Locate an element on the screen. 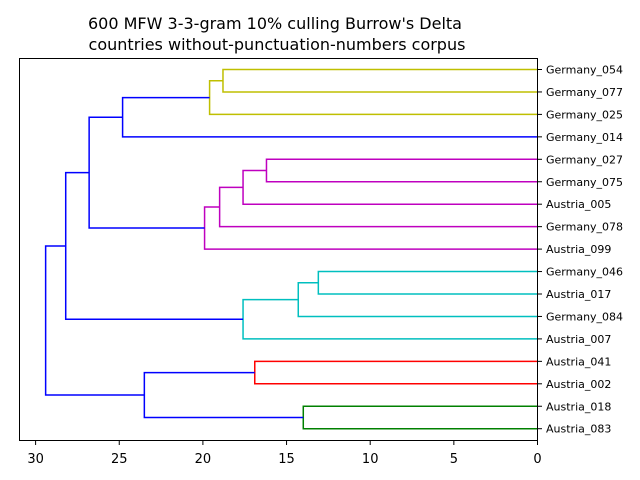 The width and height of the screenshot is (640, 480). x-axis: 30 25 20 15 10 5 0 is located at coordinates (284, 454).